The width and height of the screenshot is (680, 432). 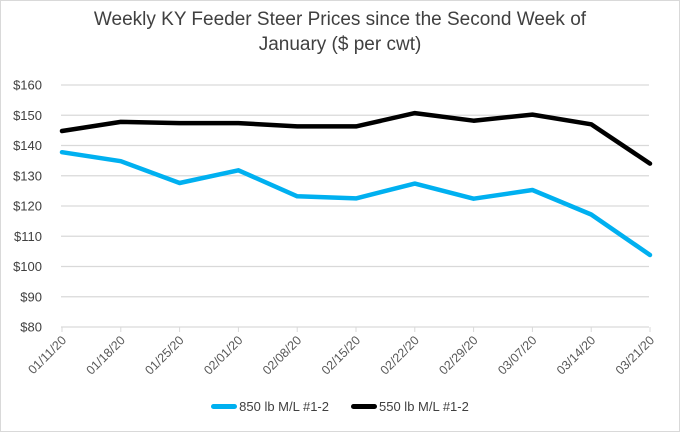 I want to click on x-tick-label: 02/29/20, so click(x=458, y=355).